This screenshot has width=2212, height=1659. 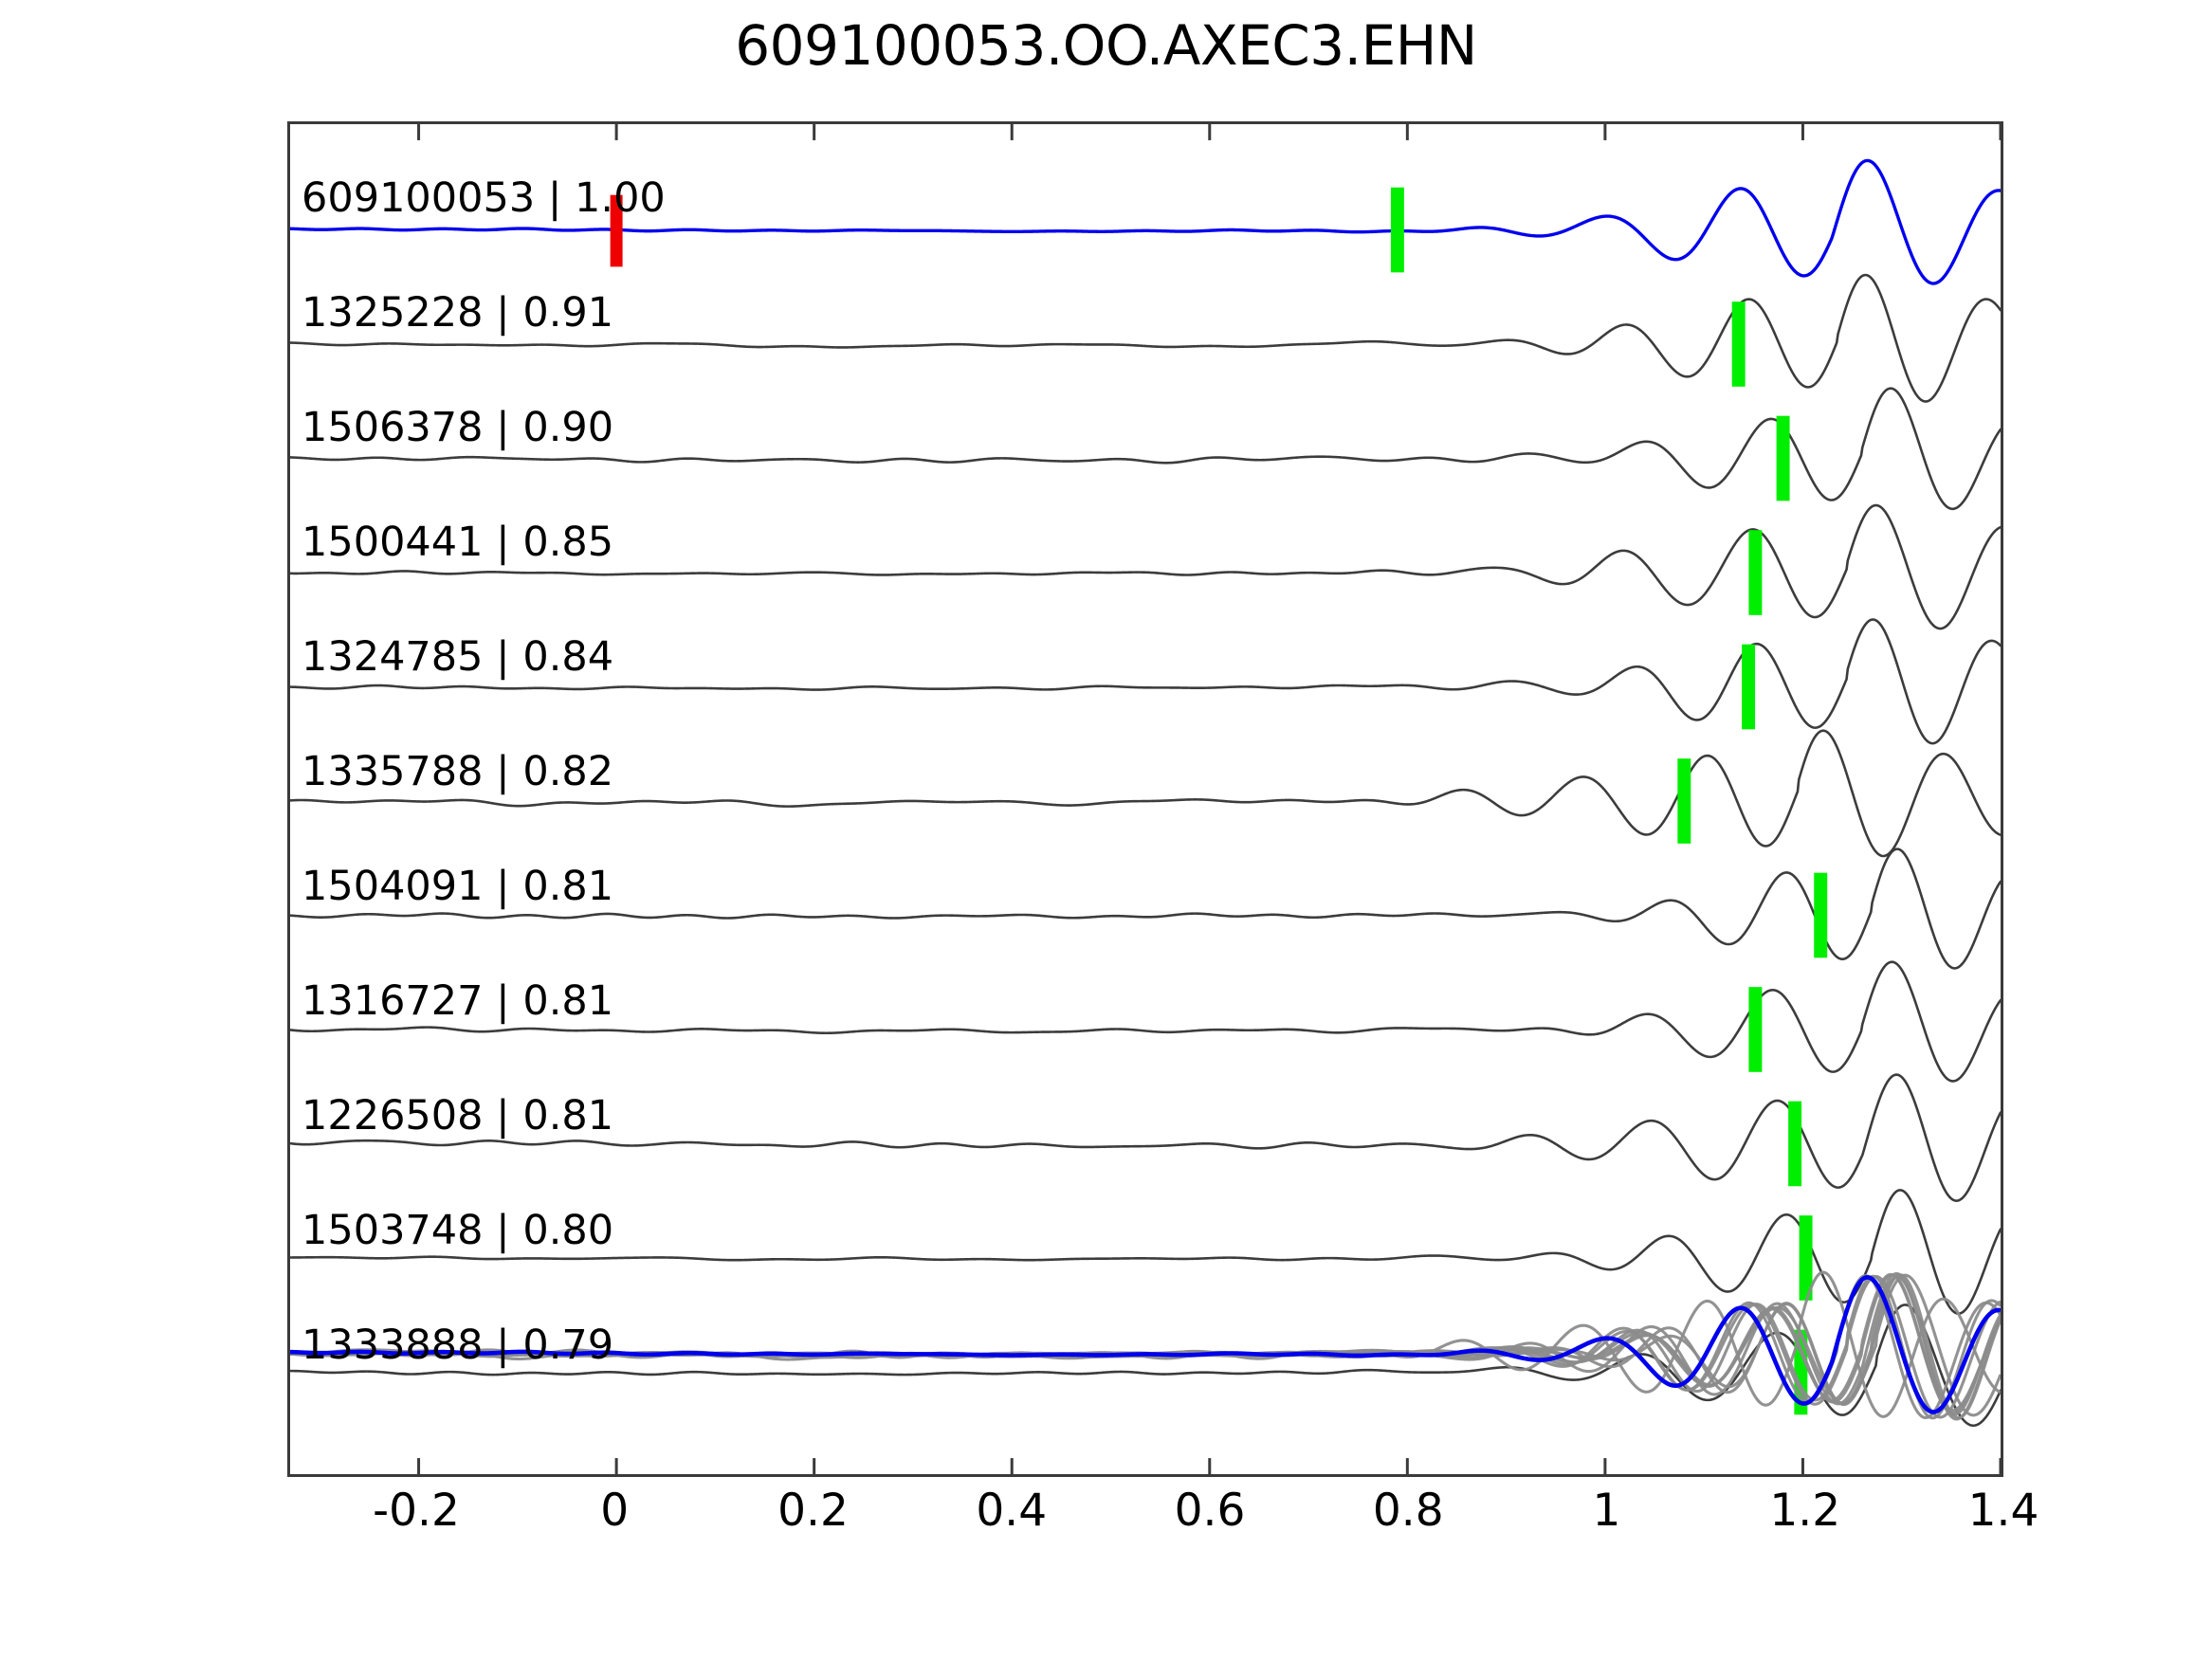 What do you see at coordinates (1408, 1511) in the screenshot?
I see `x-tick-label-5: 0.8` at bounding box center [1408, 1511].